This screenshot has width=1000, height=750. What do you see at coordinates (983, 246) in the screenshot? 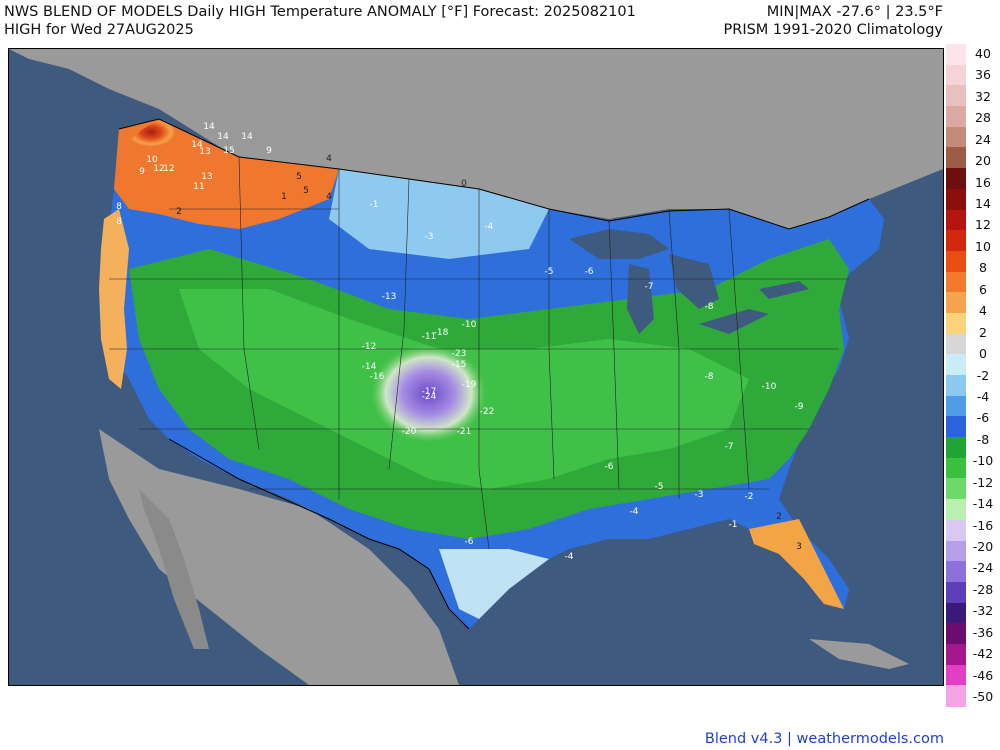
I see `colorbar-tick-label: 10` at bounding box center [983, 246].